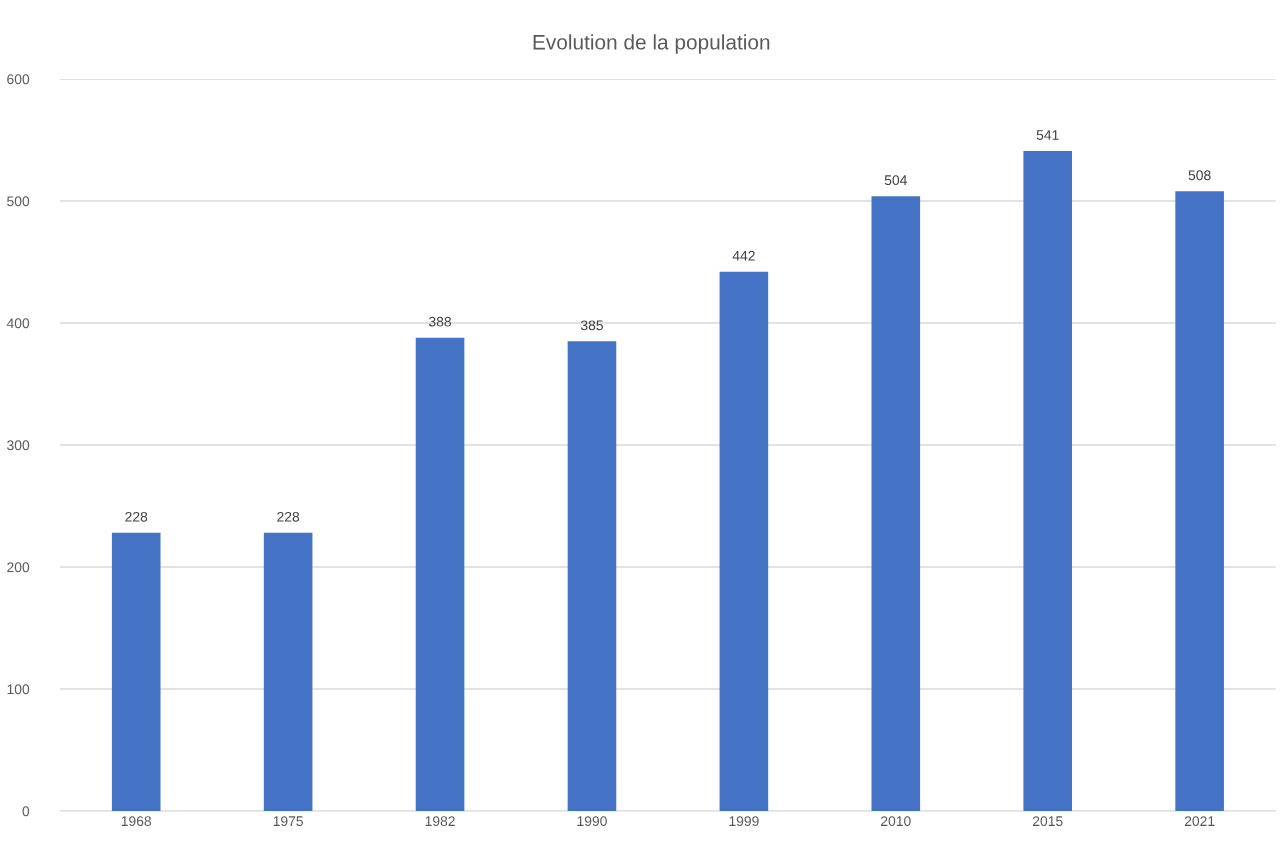 The height and width of the screenshot is (846, 1282). I want to click on x-tick-label: 2021, so click(1199, 821).